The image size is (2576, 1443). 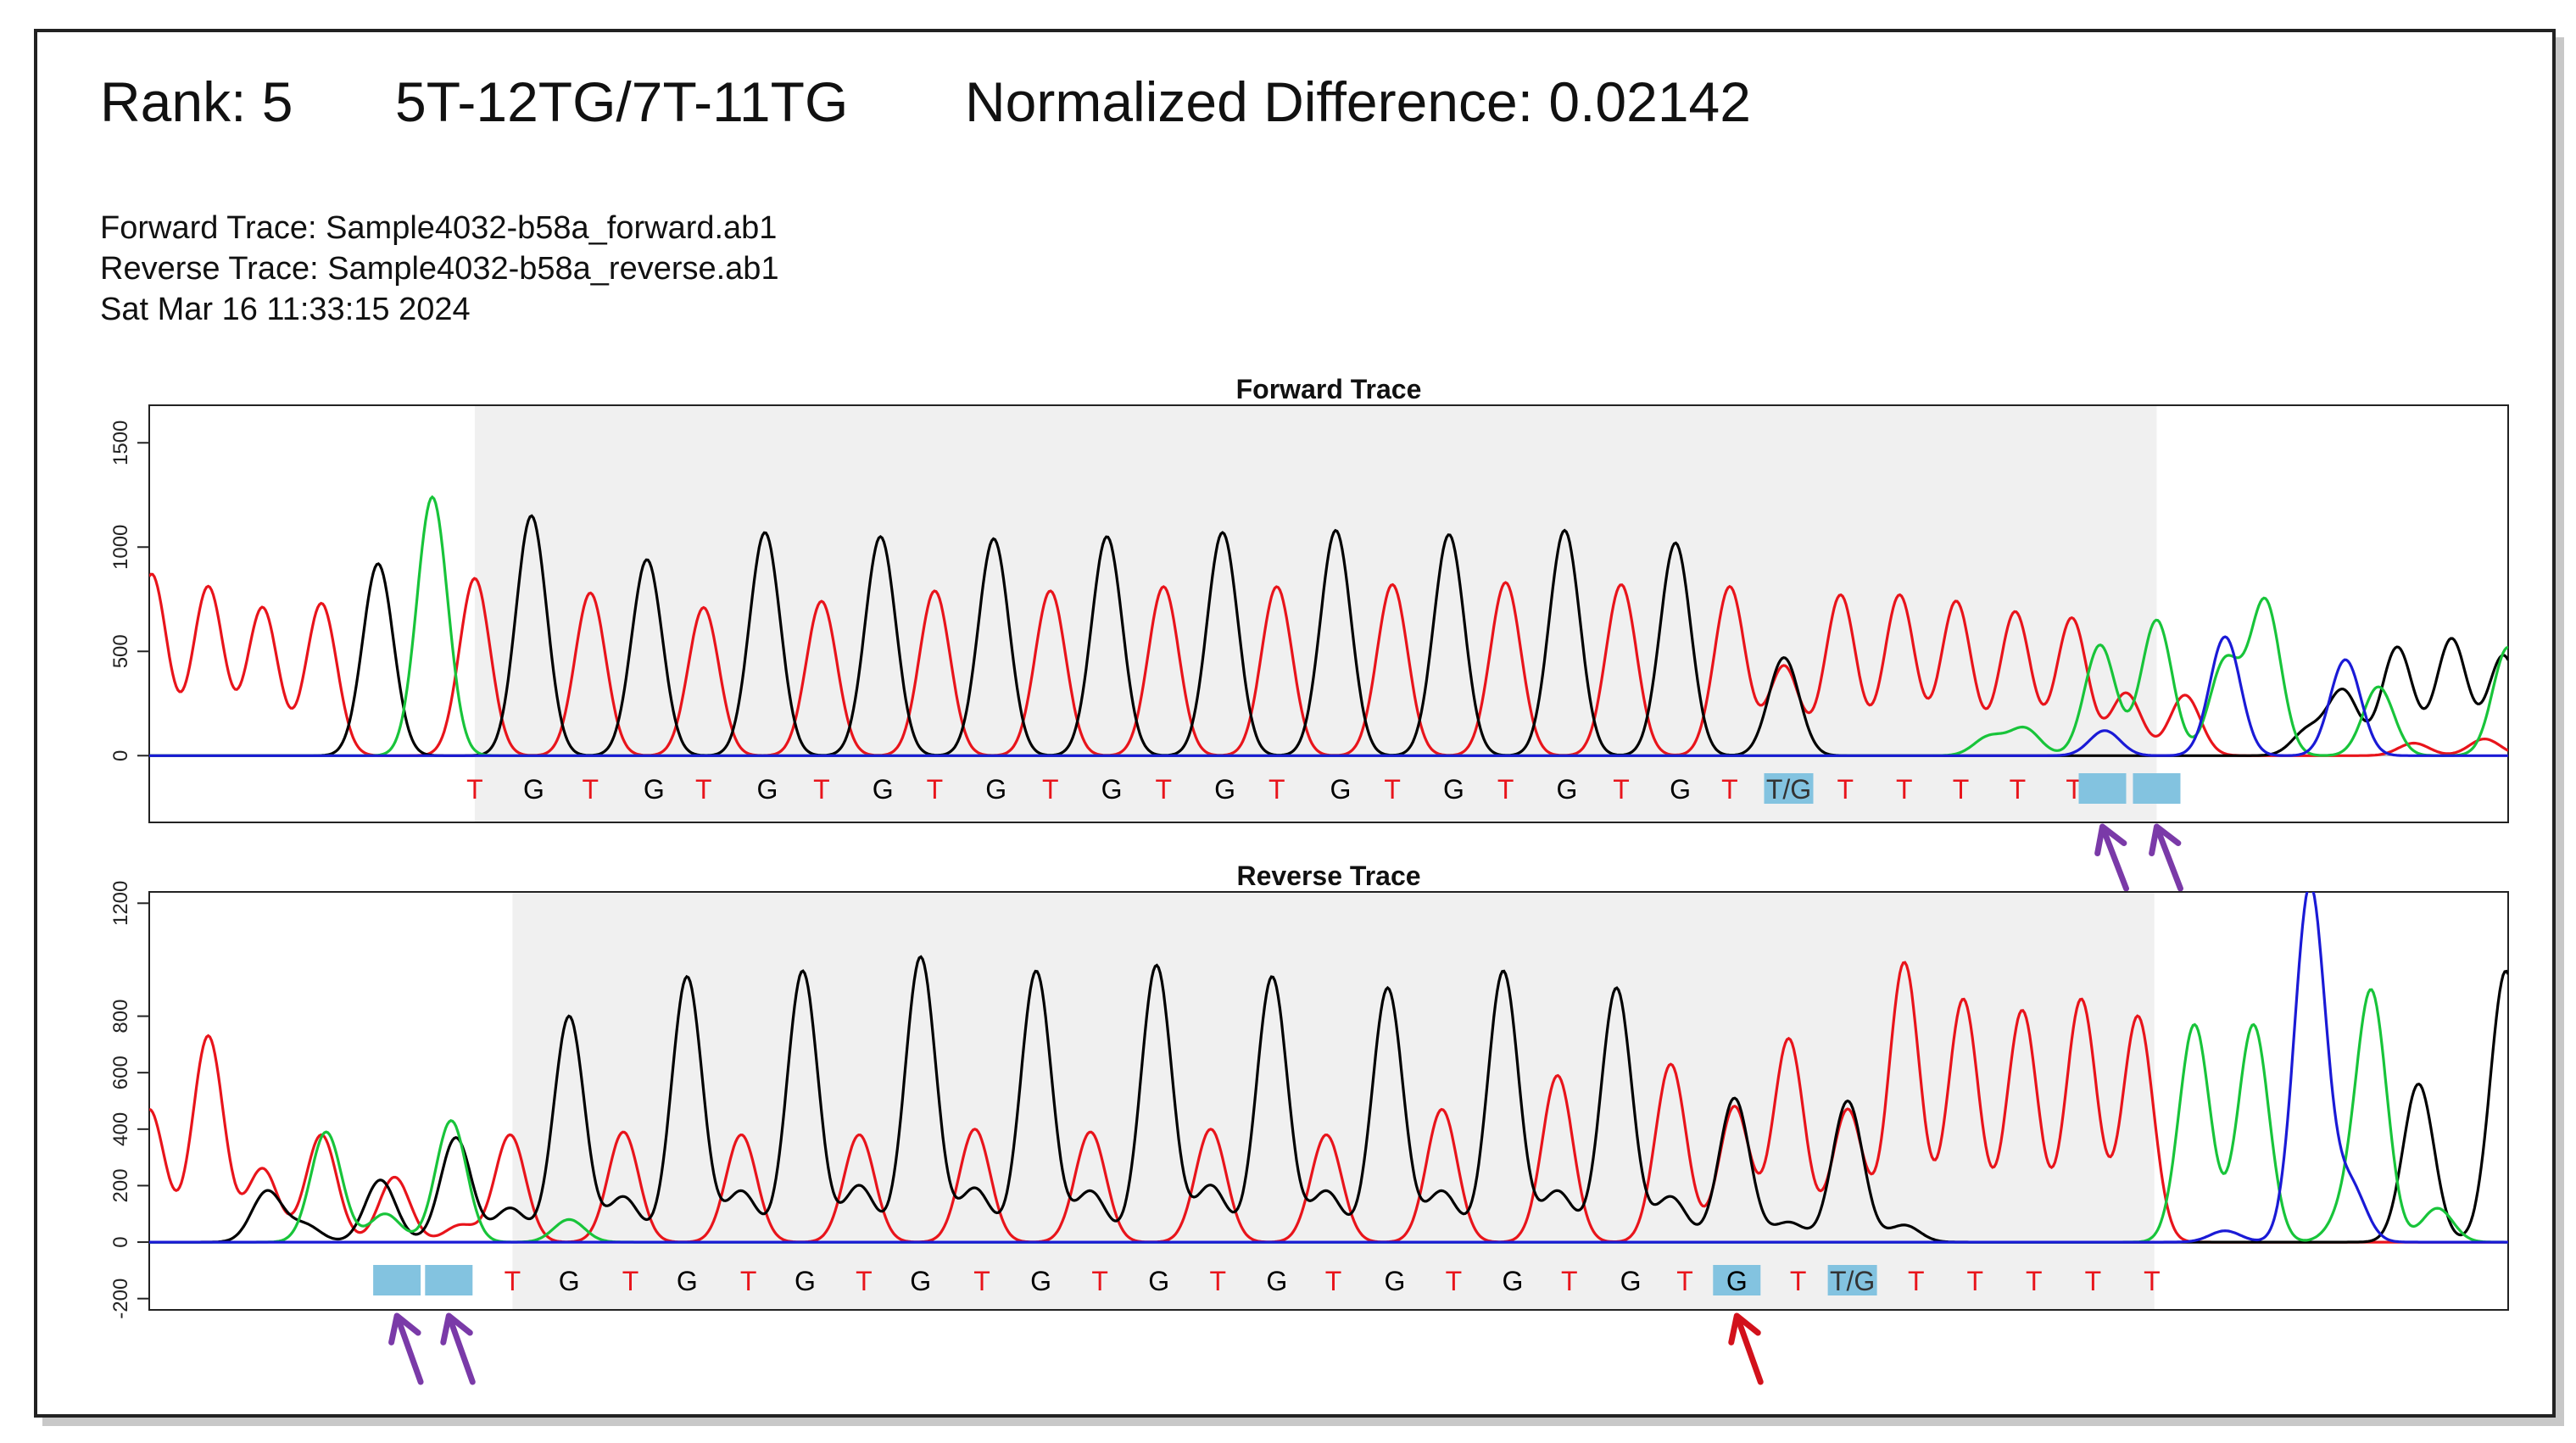 What do you see at coordinates (1328, 876) in the screenshot?
I see `trace-title: Reverse Trace` at bounding box center [1328, 876].